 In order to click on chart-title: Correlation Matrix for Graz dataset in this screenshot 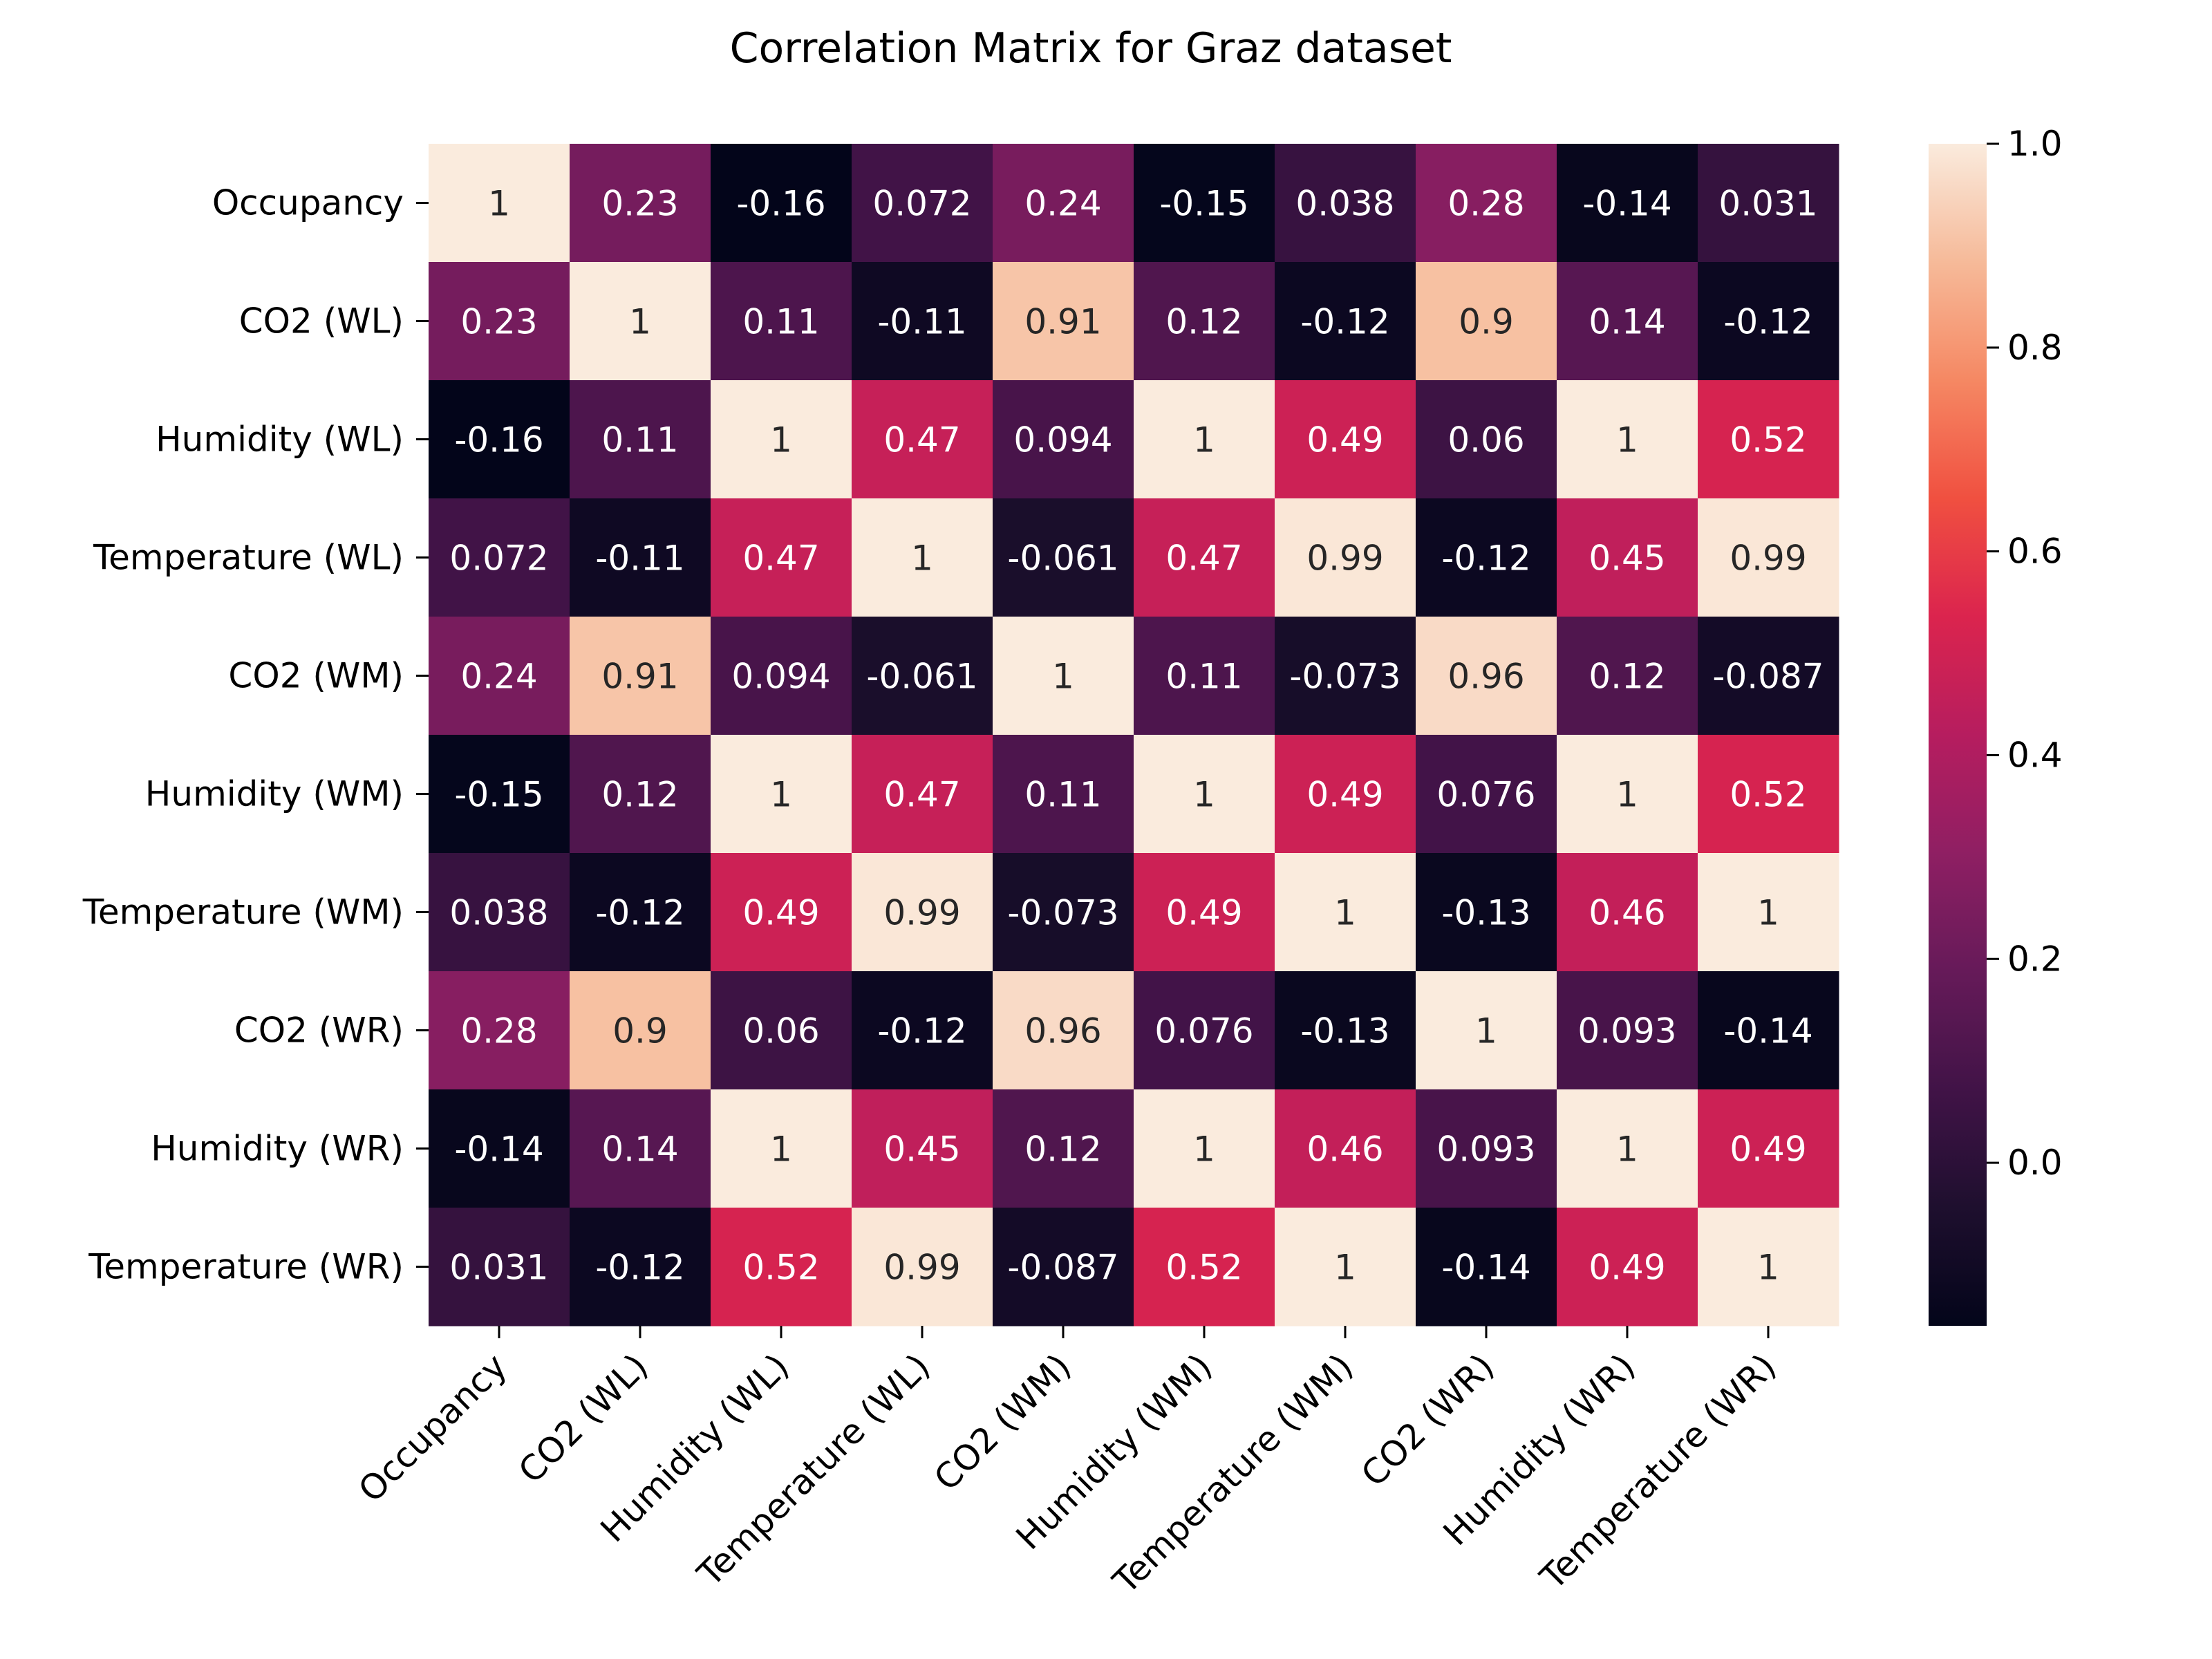, I will do `click(1091, 49)`.